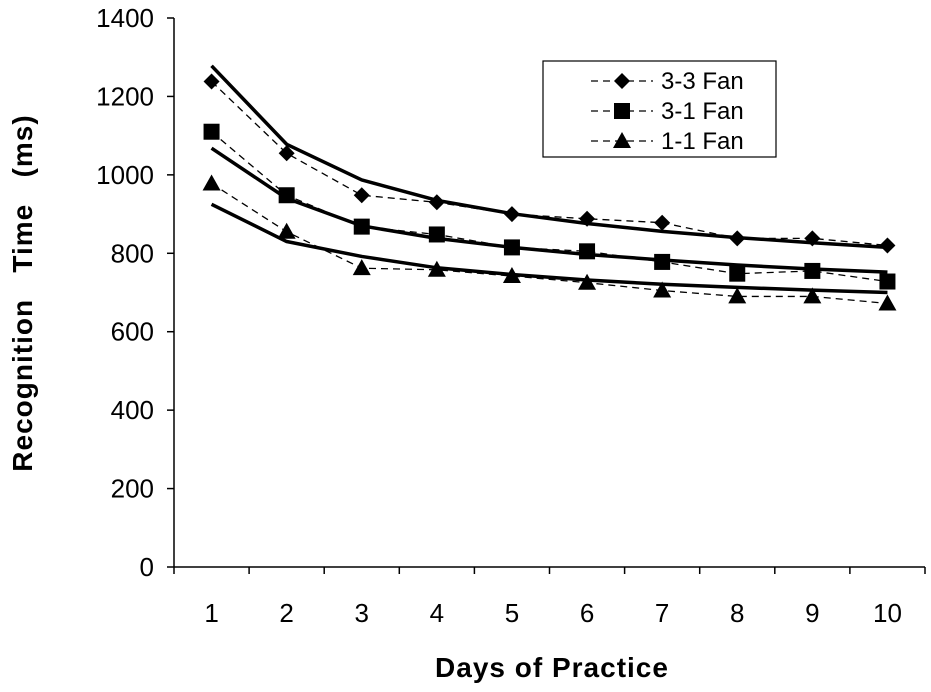  What do you see at coordinates (622, 81) in the screenshot?
I see `legend-swatch-diamond` at bounding box center [622, 81].